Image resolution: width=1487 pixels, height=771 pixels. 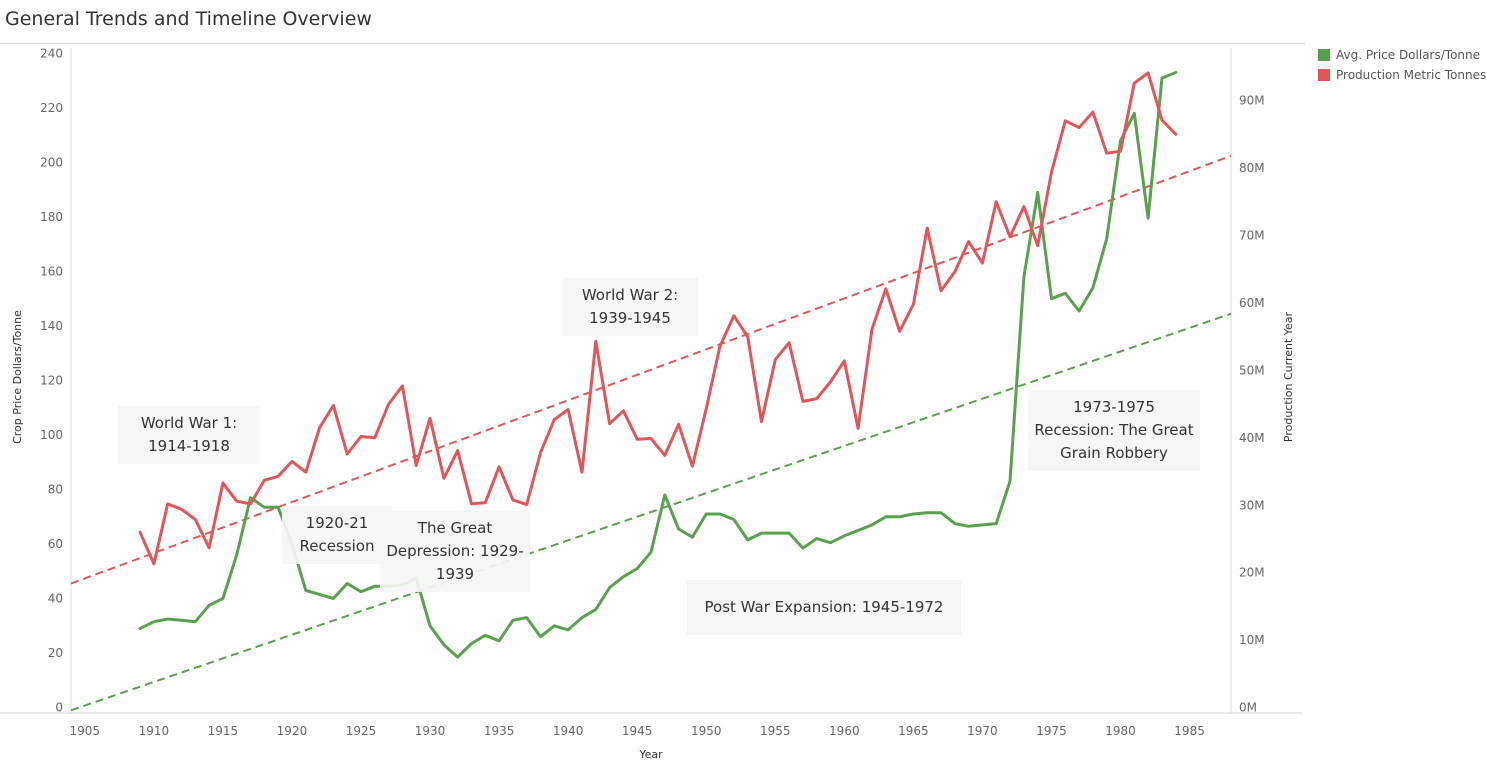 I want to click on legend-swatch-price, so click(x=1324, y=55).